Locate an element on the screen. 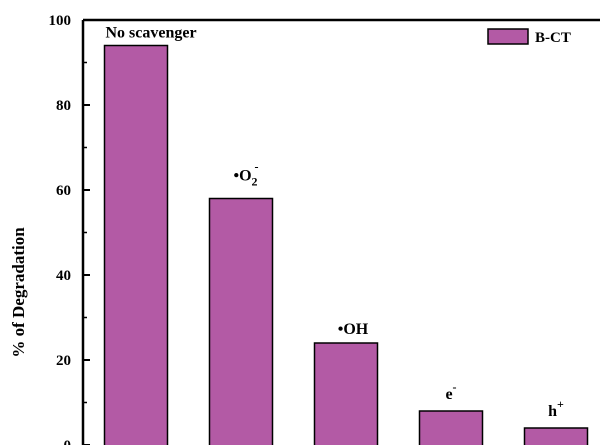 Image resolution: width=600 pixels, height=445 pixels. y-tick-label: 100 is located at coordinates (60, 21).